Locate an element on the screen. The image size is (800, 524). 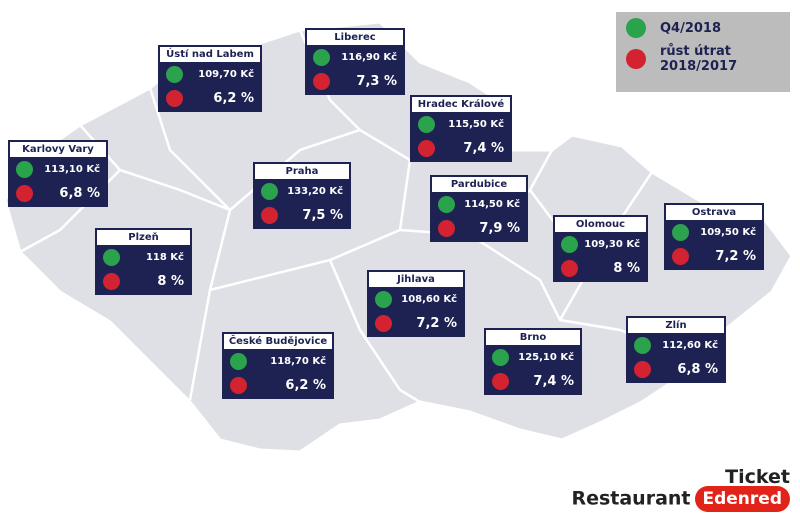
region-price: 114,50 Kč is located at coordinates (492, 204).